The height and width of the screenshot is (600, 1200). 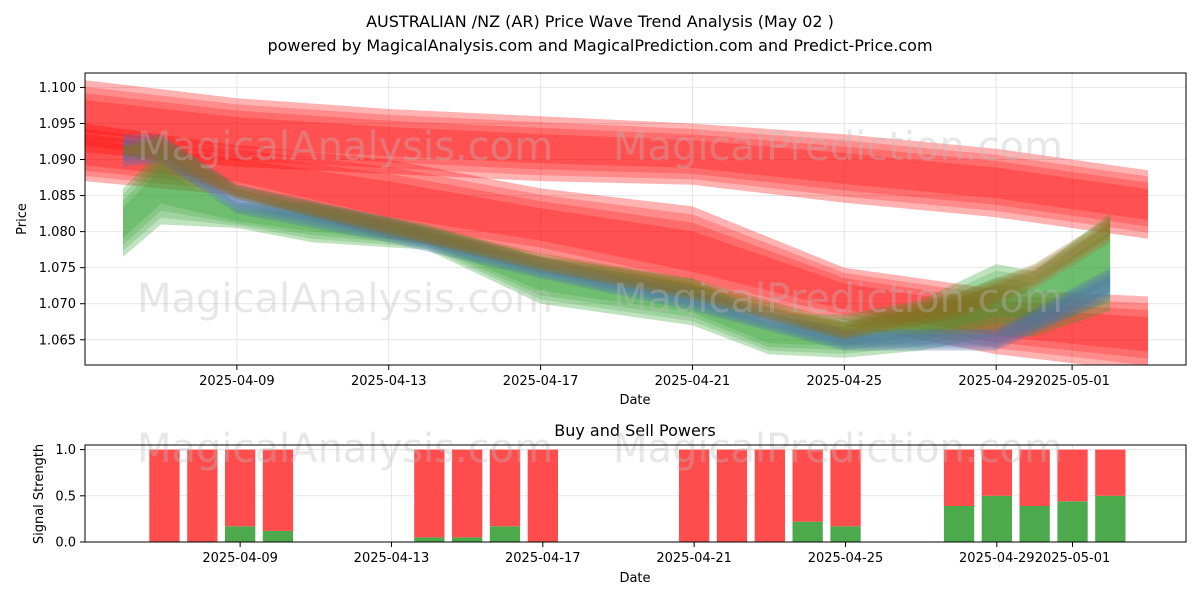 I want to click on power-title: Buy and Sell Powers, so click(x=635, y=430).